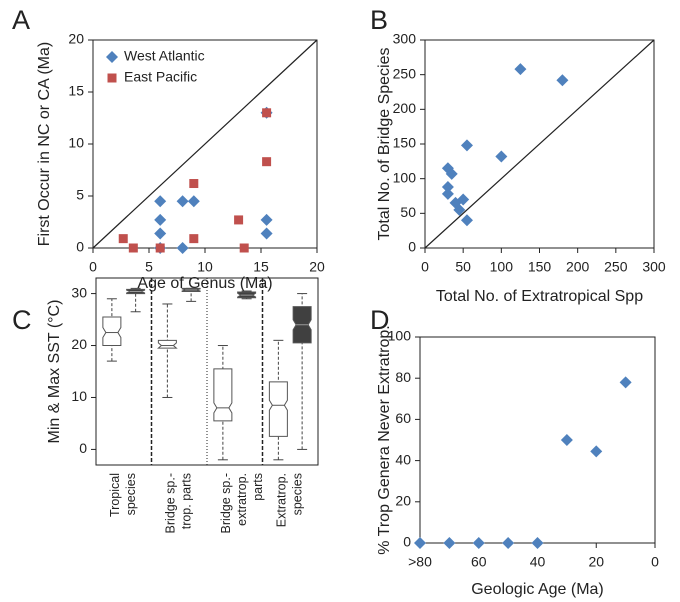  What do you see at coordinates (261, 267) in the screenshot?
I see `x-tick-label: 15` at bounding box center [261, 267].